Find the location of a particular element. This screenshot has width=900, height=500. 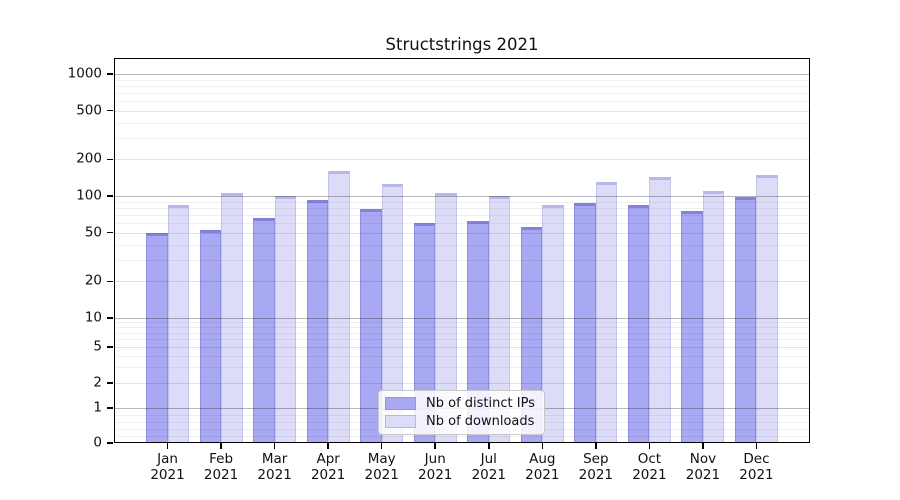

x-tick-label-apr: Apr 2021 is located at coordinates (328, 467).